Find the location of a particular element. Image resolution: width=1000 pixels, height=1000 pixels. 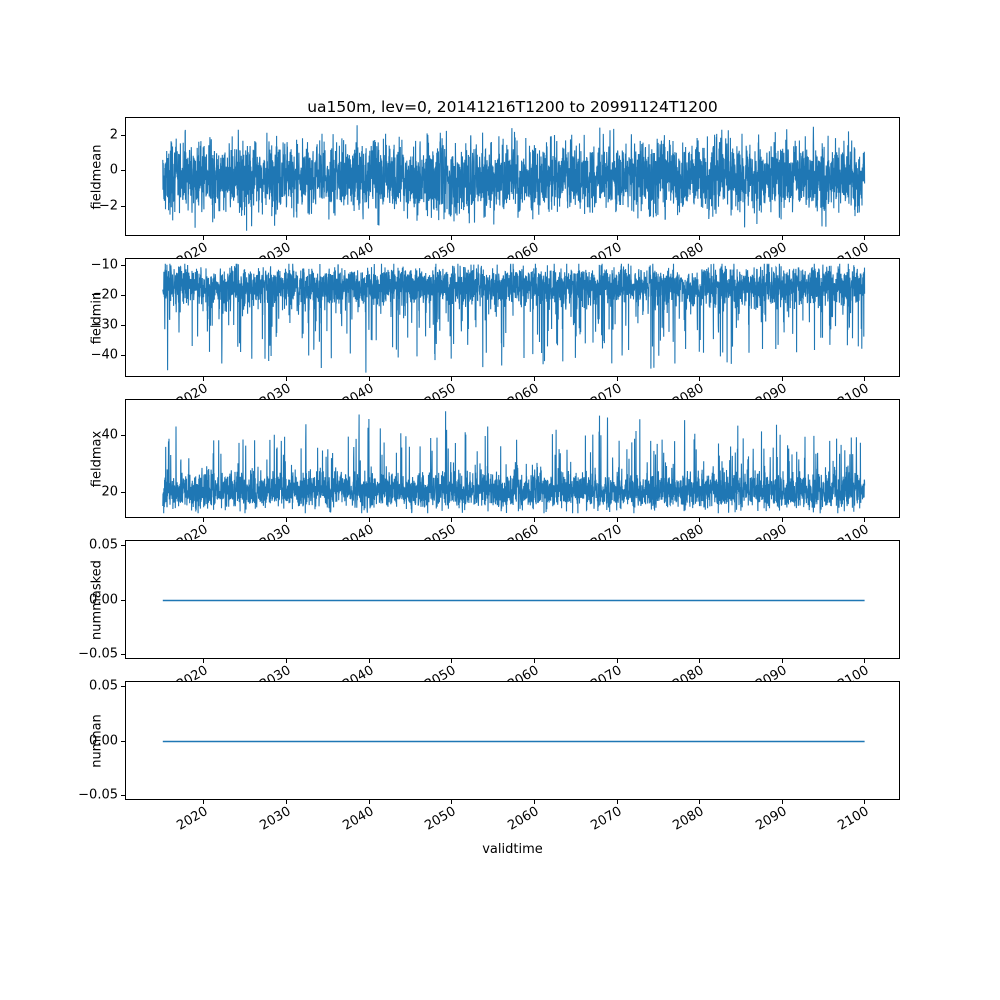

y-tick-label: −30 is located at coordinates (104, 325).